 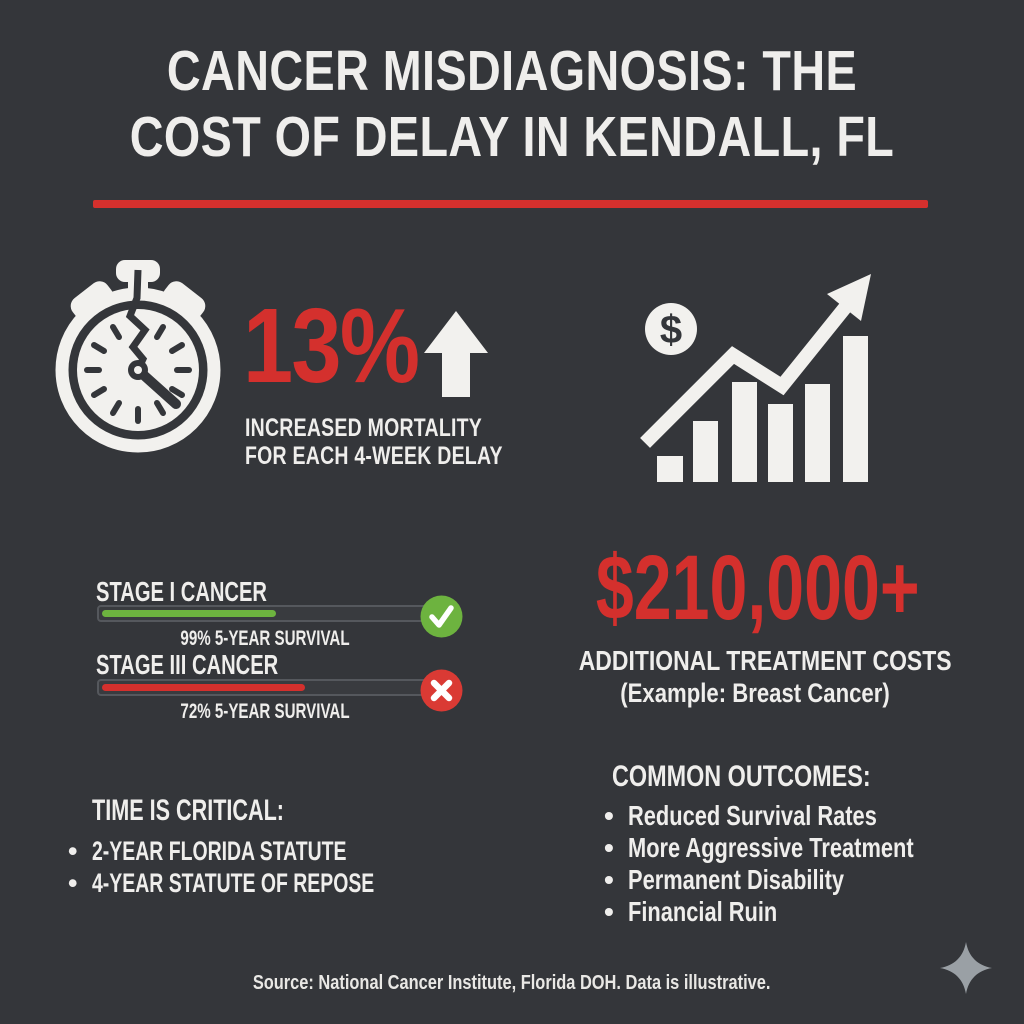 What do you see at coordinates (510, 204) in the screenshot?
I see `title-divider` at bounding box center [510, 204].